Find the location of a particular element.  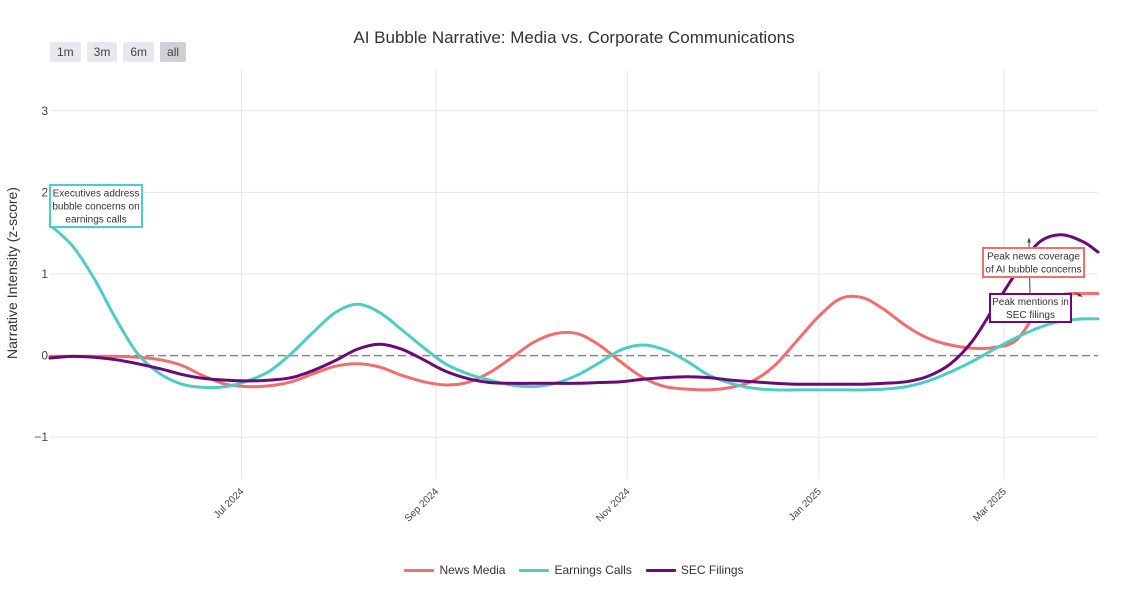

y-axis-label: Narrative Intensity (z-score) is located at coordinates (12, 273).